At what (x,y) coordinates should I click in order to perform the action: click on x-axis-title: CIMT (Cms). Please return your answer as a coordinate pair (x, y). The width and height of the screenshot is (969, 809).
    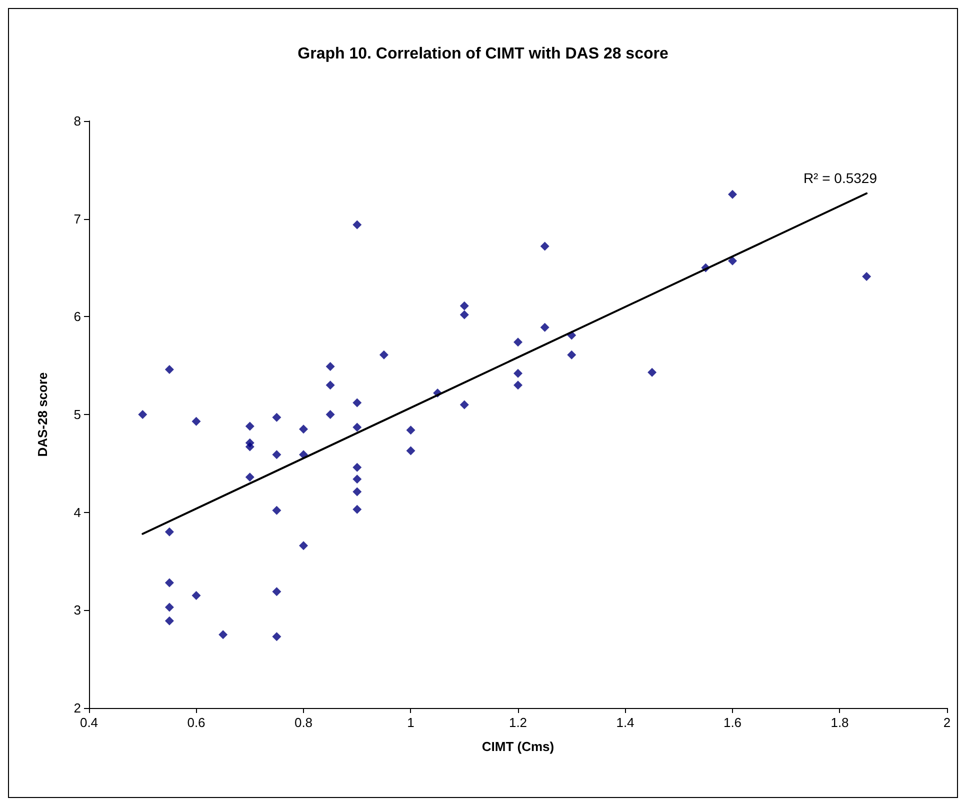
    Looking at the image, I should click on (518, 746).